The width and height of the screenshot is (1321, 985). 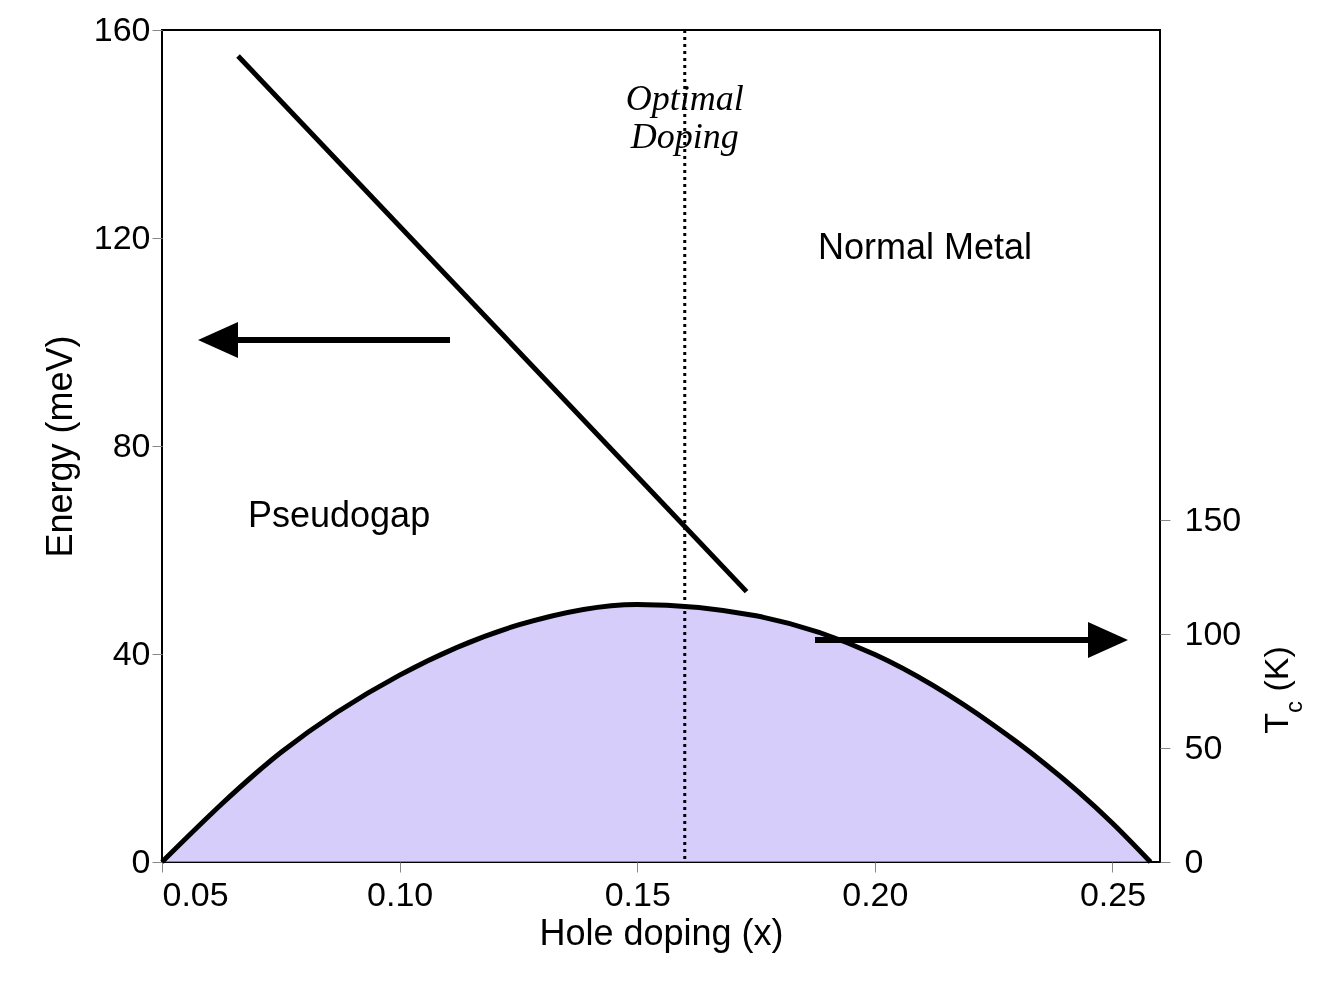 What do you see at coordinates (1203, 746) in the screenshot?
I see `y2-tick-label: 50` at bounding box center [1203, 746].